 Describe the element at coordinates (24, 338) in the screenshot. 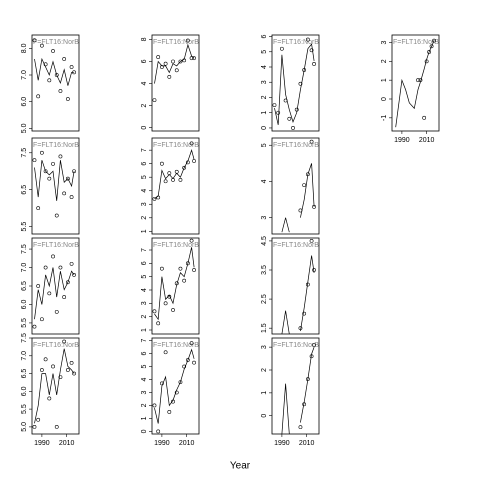

I see `y-tick-label: 7.5` at that location.